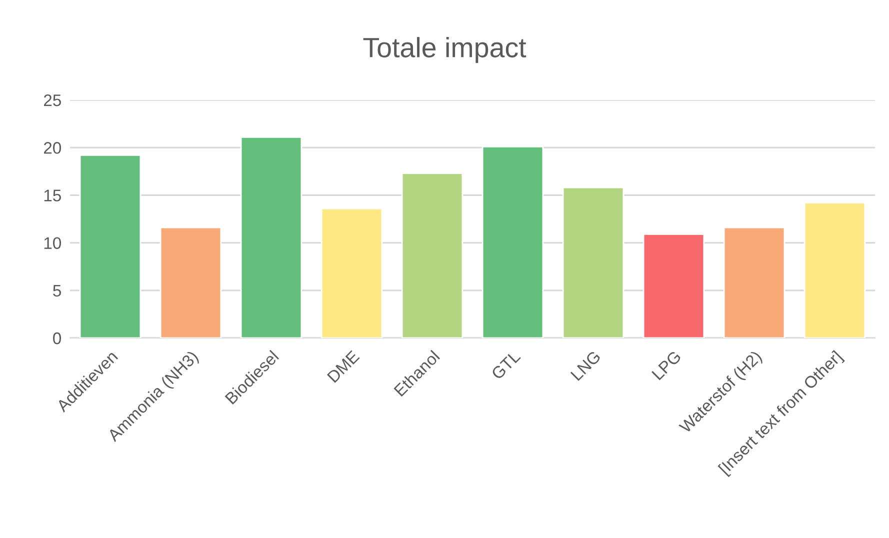 The height and width of the screenshot is (538, 889). I want to click on chart-title: Totale impact, so click(444, 50).